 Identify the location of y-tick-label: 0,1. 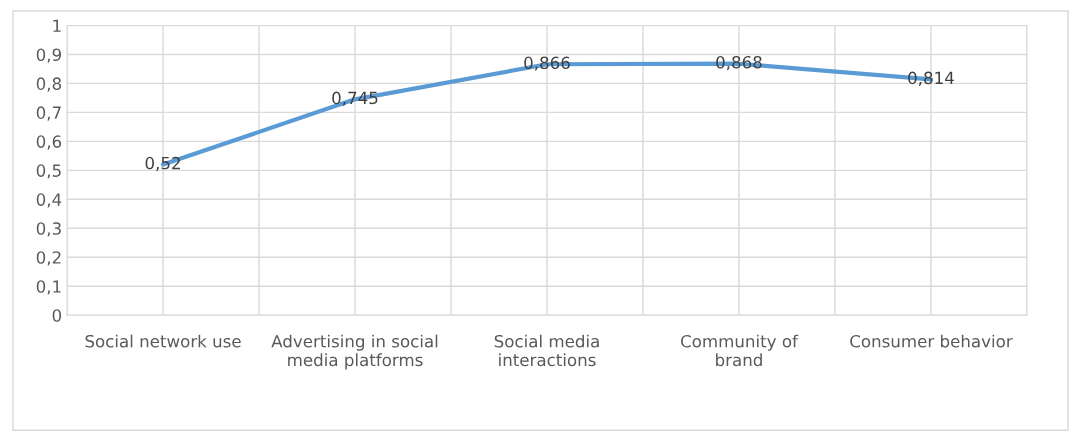
(48, 287).